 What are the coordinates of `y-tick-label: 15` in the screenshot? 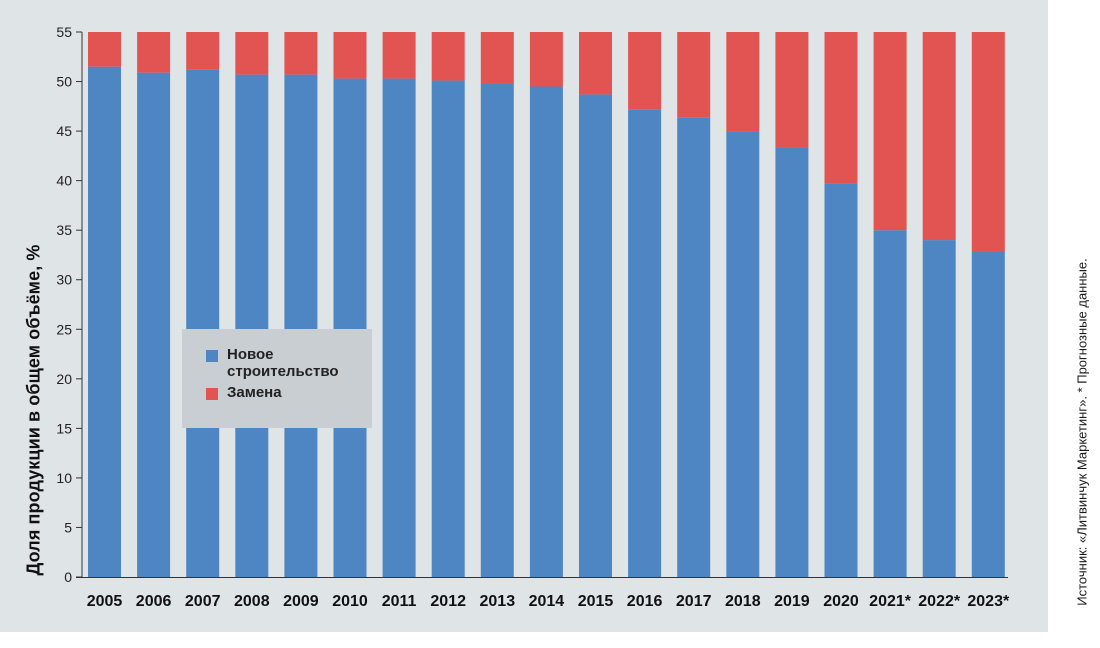 It's located at (64, 428).